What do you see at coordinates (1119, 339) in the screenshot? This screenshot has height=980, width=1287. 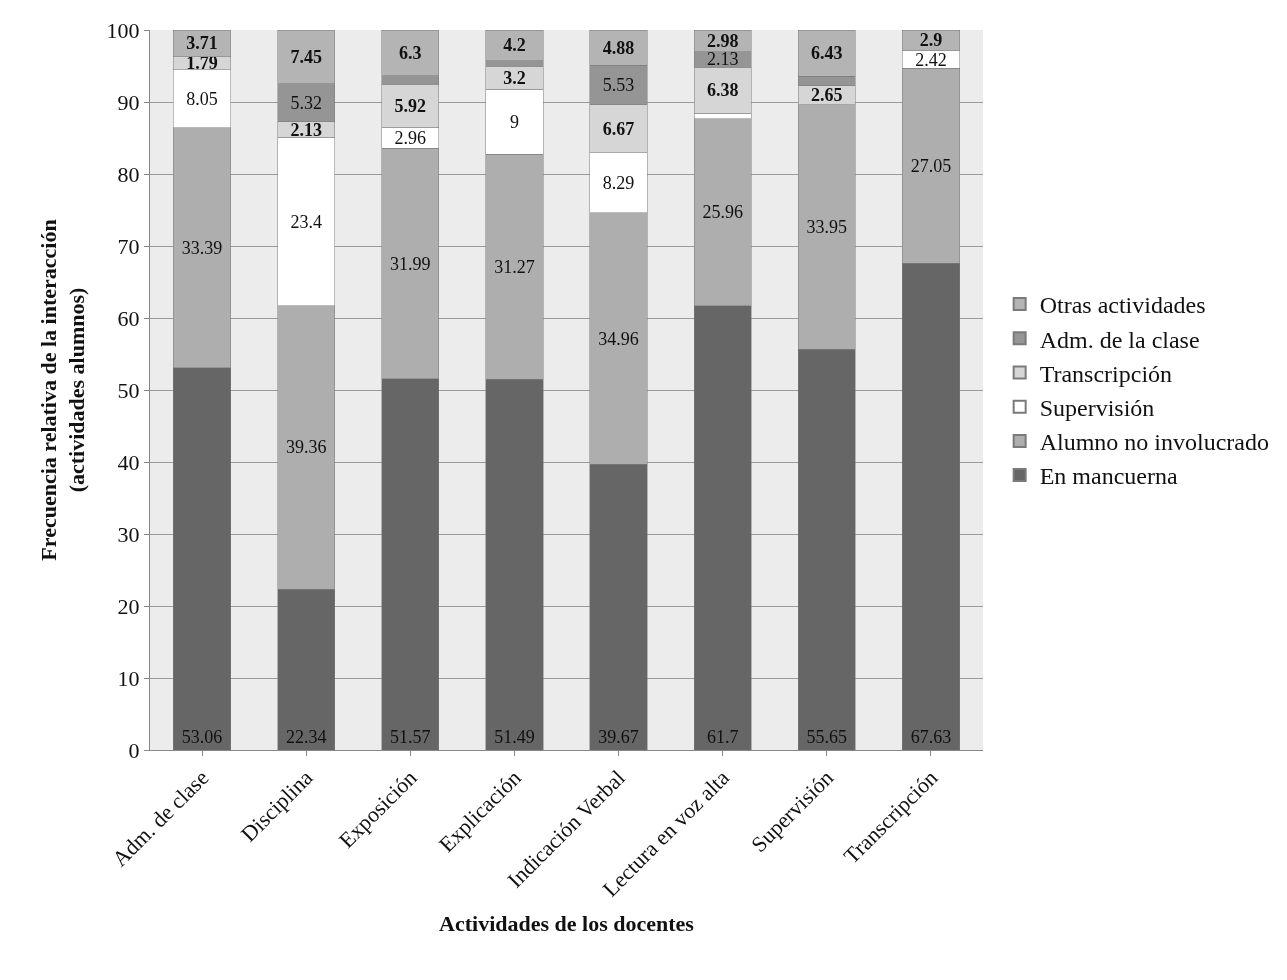 I see `legend-label: Adm. de la clase` at bounding box center [1119, 339].